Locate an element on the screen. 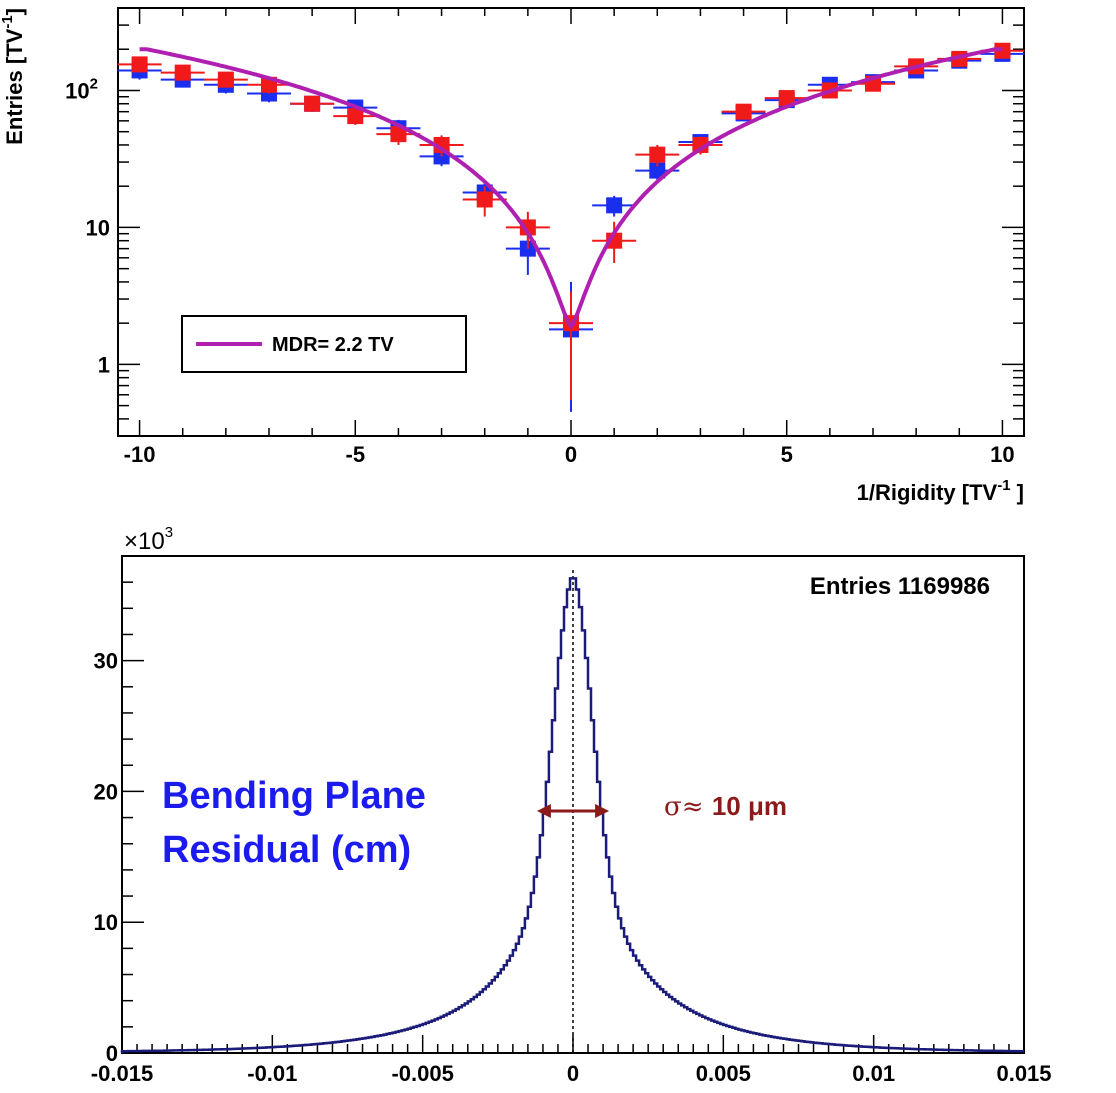 The height and width of the screenshot is (1093, 1116). sigma-width-arrow is located at coordinates (573, 811).